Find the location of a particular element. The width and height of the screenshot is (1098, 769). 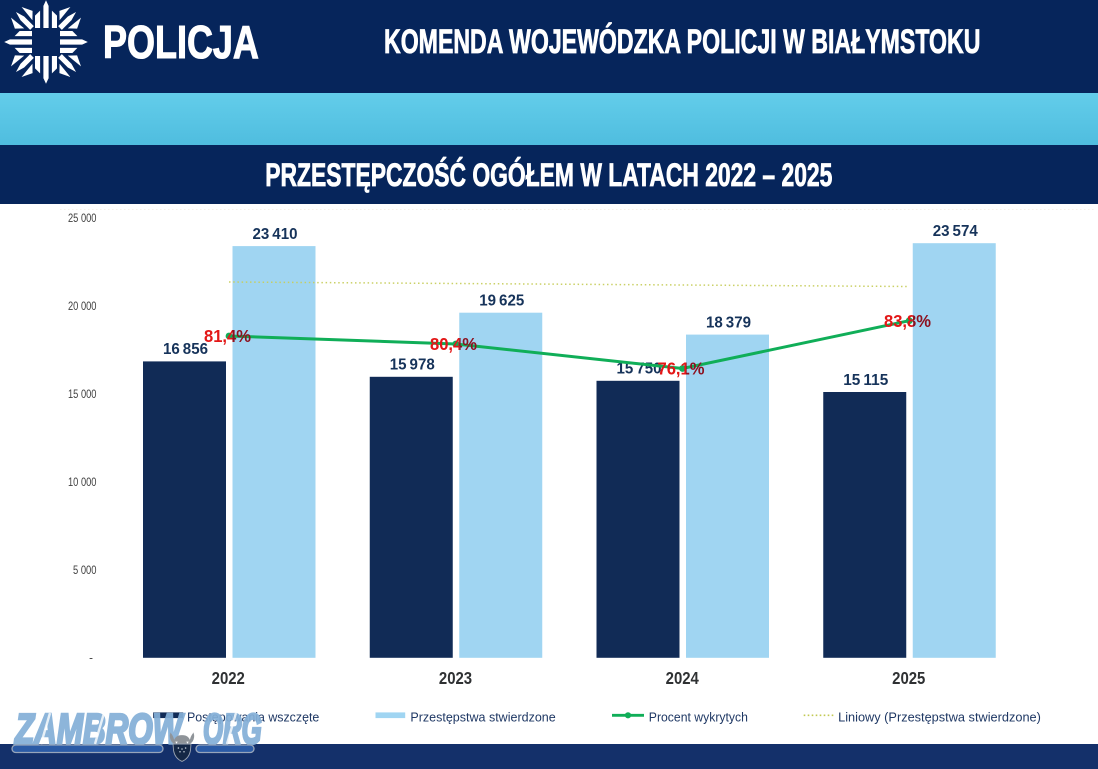

svg-text: 2023 is located at coordinates (455, 678).